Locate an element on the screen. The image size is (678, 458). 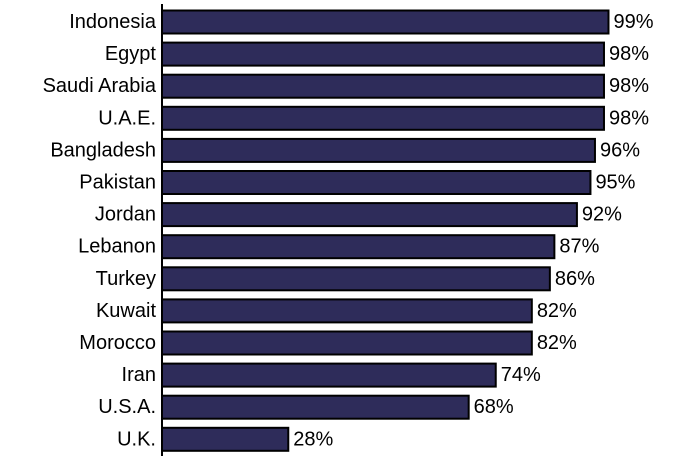
category-label-indonesia: Indonesia is located at coordinates (113, 22).